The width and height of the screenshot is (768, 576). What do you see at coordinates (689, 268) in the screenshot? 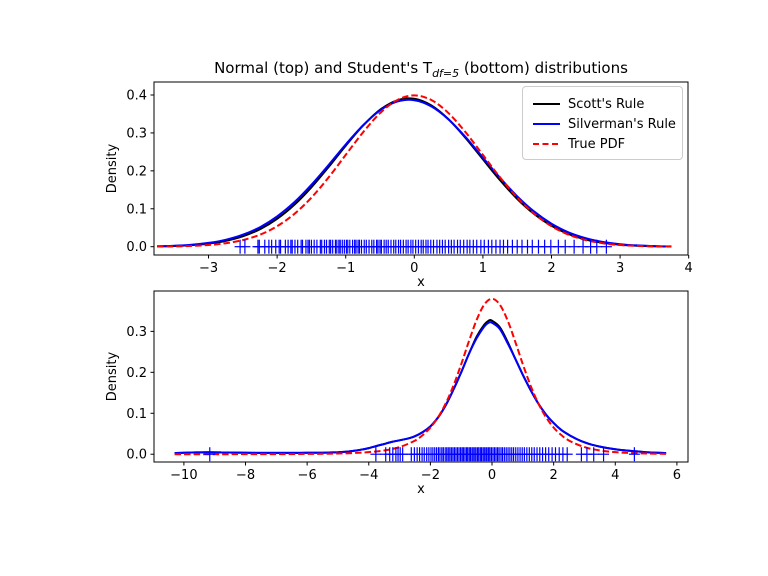
I see `x-tick-label-top: 4` at bounding box center [689, 268].